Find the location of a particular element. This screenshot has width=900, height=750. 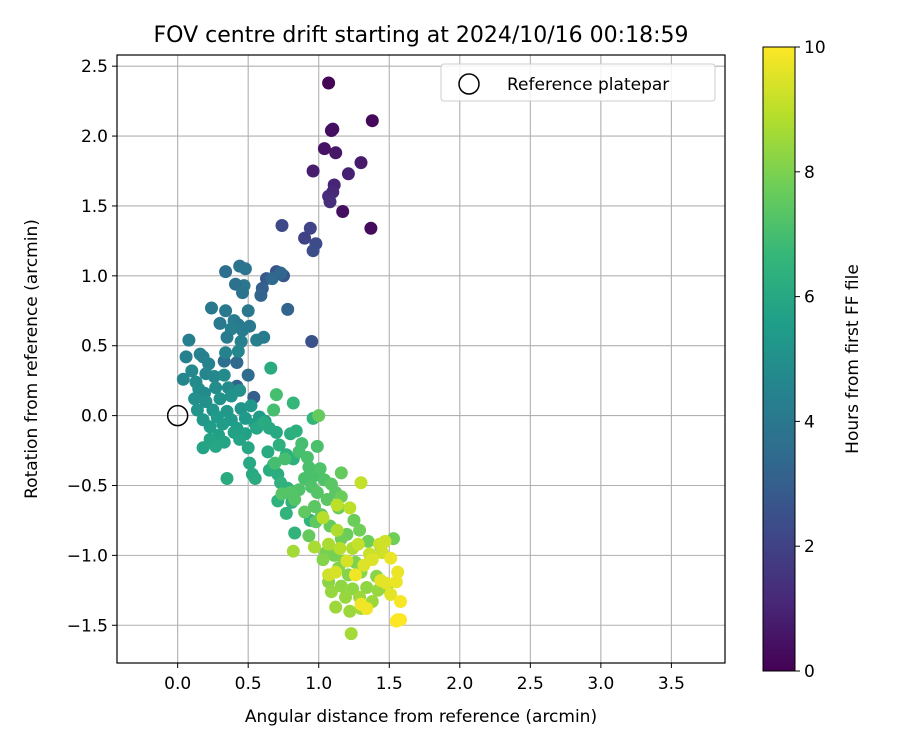

y-tick-label: 0.0 is located at coordinates (94, 417).